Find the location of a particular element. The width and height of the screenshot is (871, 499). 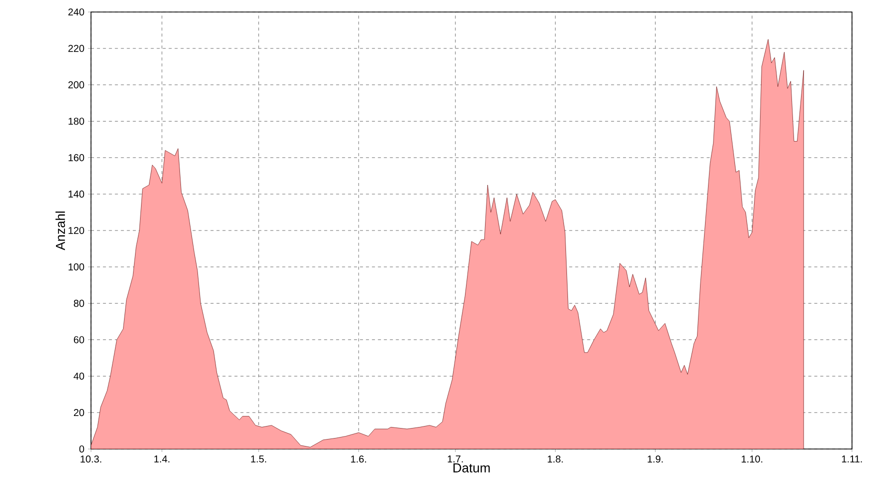

x-tick-label: 1.7. is located at coordinates (455, 459).